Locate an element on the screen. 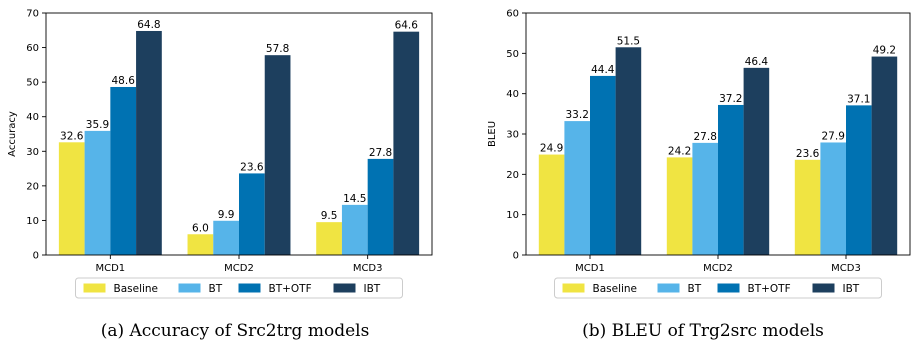 The height and width of the screenshot is (349, 920). data-label: 48.6 is located at coordinates (124, 81).